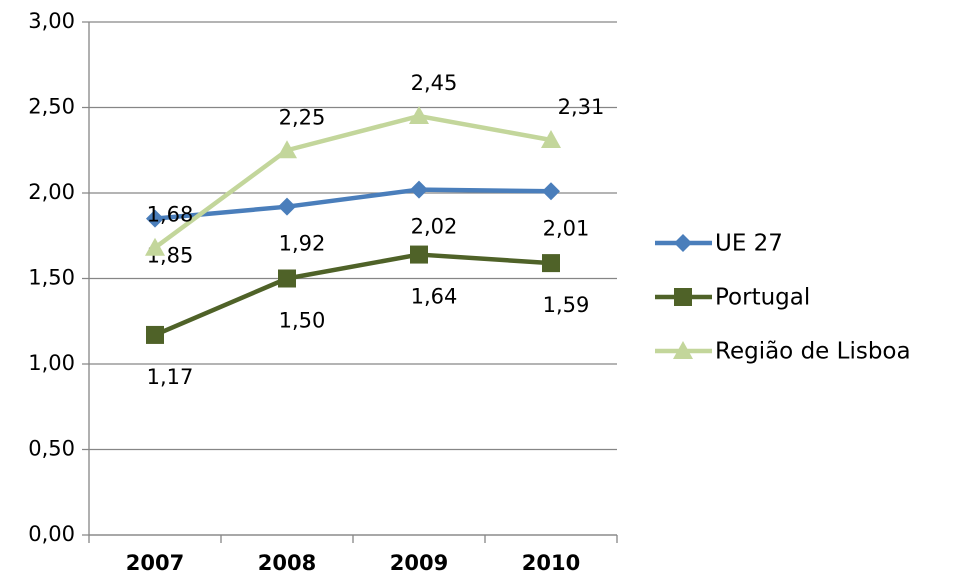  What do you see at coordinates (51, 278) in the screenshot?
I see `y-tick-label: 1,50` at bounding box center [51, 278].